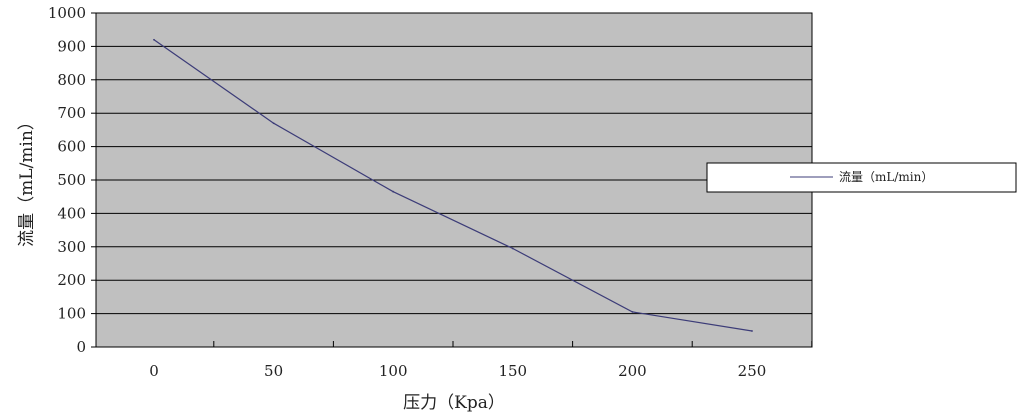 This screenshot has width=1024, height=416. Describe the element at coordinates (71, 46) in the screenshot. I see `y-tick-label: 900` at that location.